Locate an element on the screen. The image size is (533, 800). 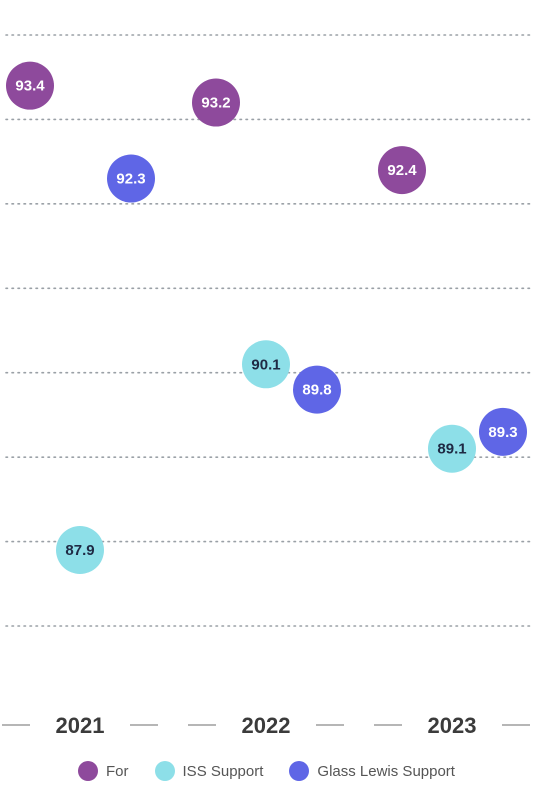
data-point: 92.4 is located at coordinates (402, 170).